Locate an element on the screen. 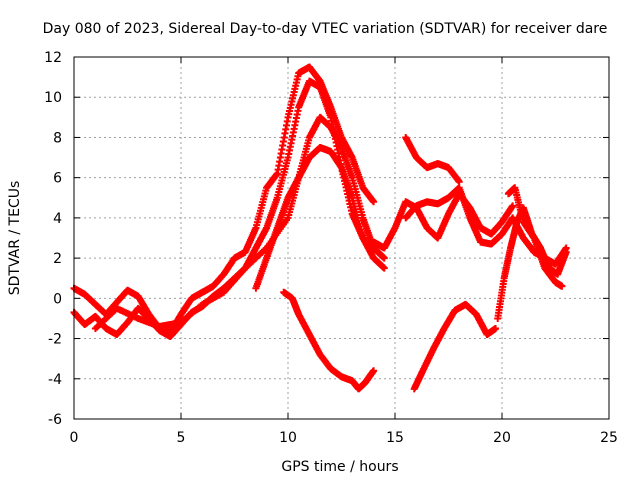  y-tick-labels: -6 -4 -2 0 2 4 6 8 10 12 is located at coordinates (53, 239).